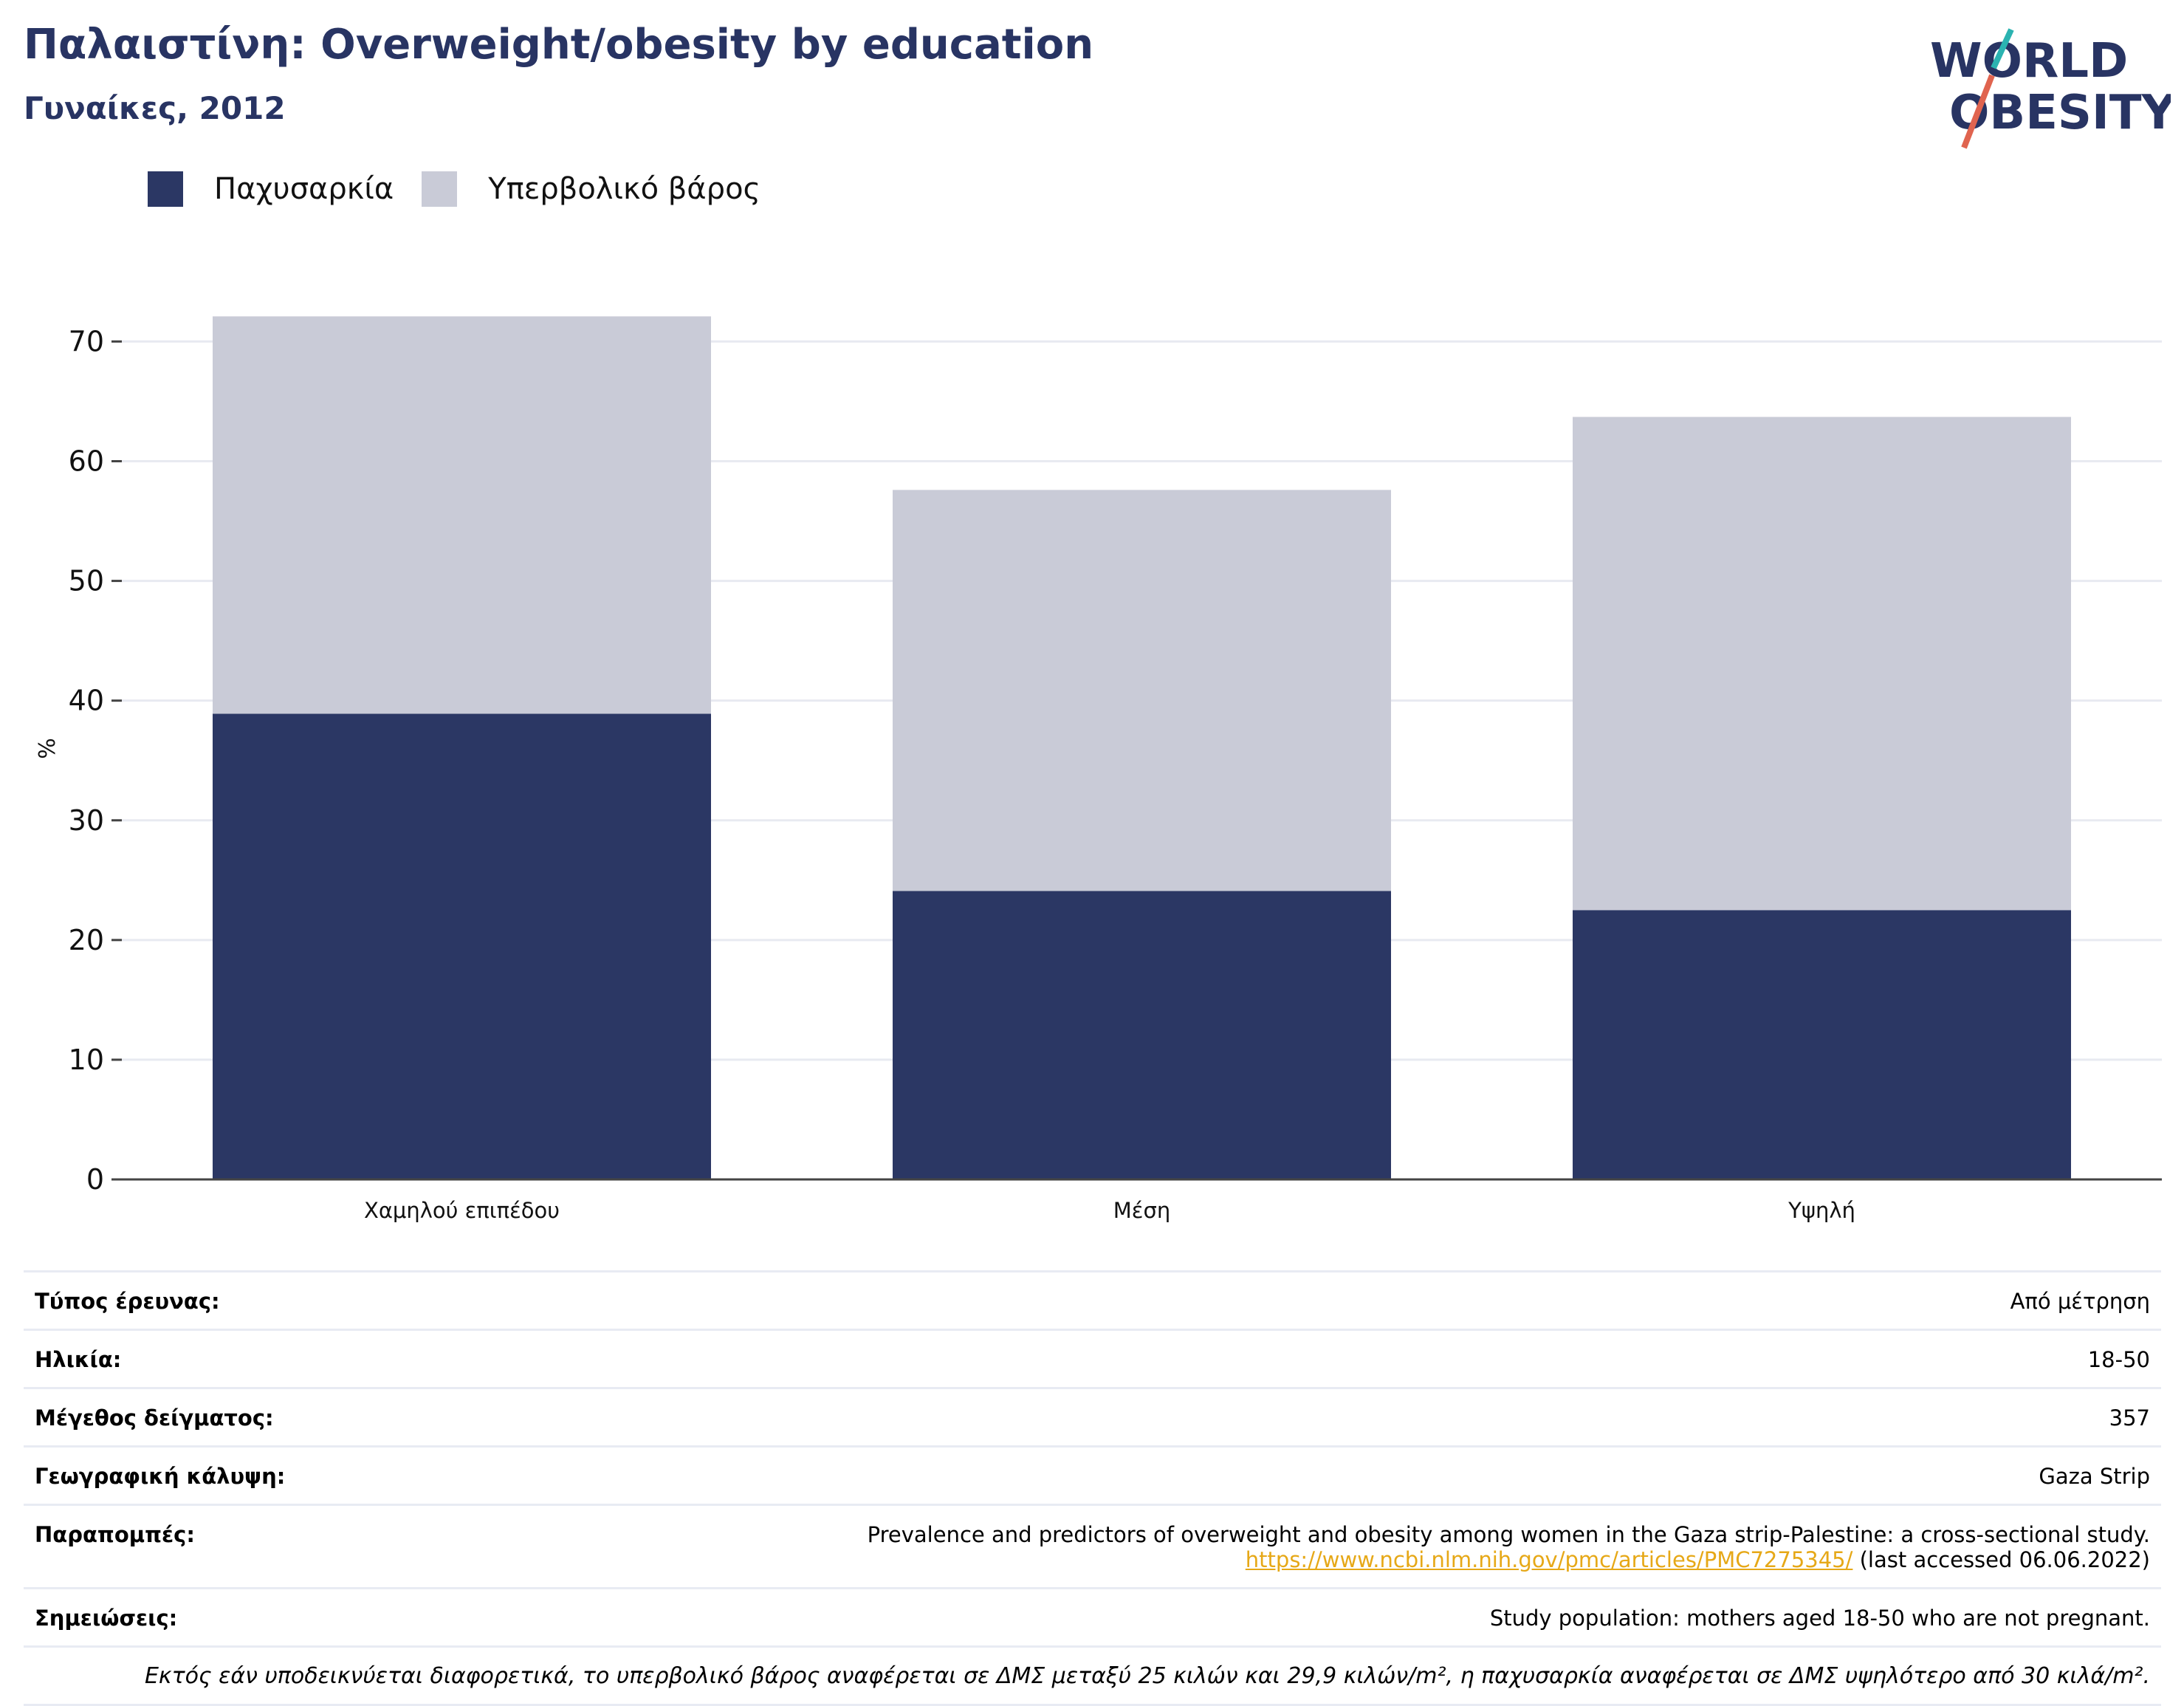 This screenshot has width=2184, height=1706. I want to click on y-axis-label: %, so click(48, 748).